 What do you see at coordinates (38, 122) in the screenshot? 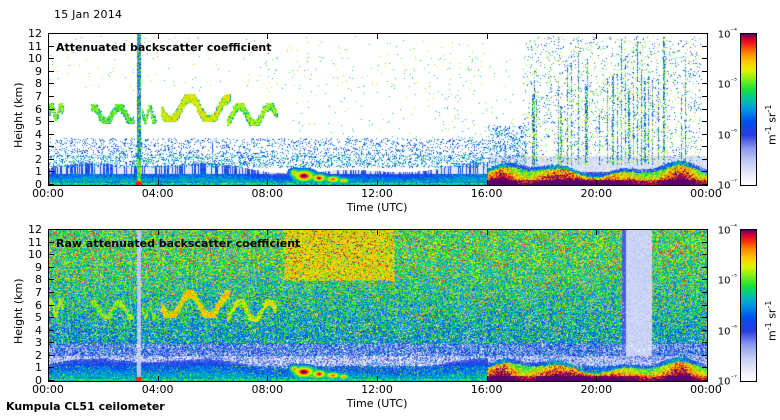
I see `y-tick-label: 5` at bounding box center [38, 122].